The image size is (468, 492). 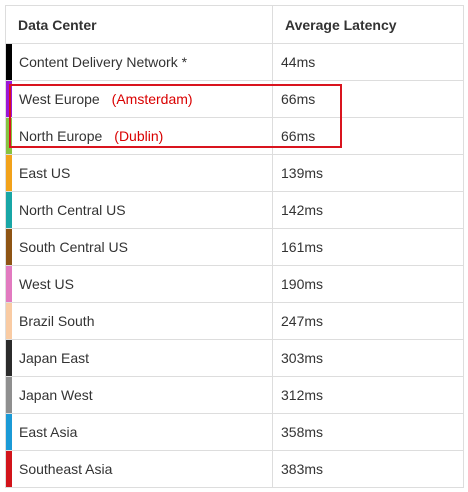 I want to click on data-center-name: Brazil South, so click(x=57, y=321).